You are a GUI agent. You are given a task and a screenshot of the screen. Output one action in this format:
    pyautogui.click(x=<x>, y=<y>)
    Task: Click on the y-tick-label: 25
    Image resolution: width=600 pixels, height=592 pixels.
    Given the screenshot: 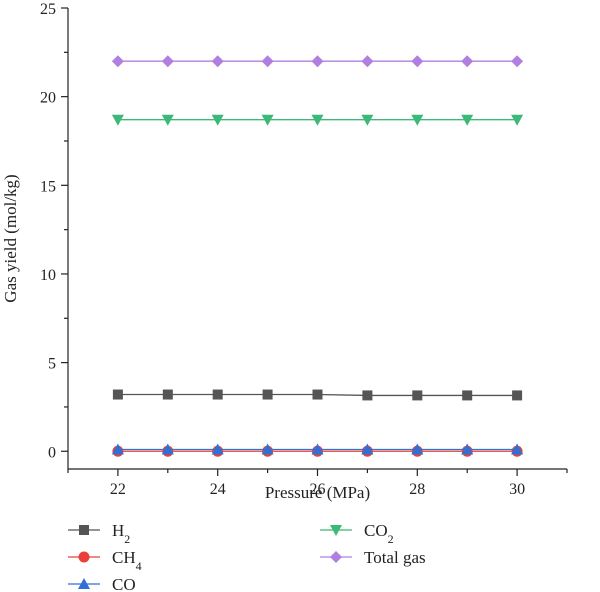 What is the action you would take?
    pyautogui.click(x=48, y=9)
    